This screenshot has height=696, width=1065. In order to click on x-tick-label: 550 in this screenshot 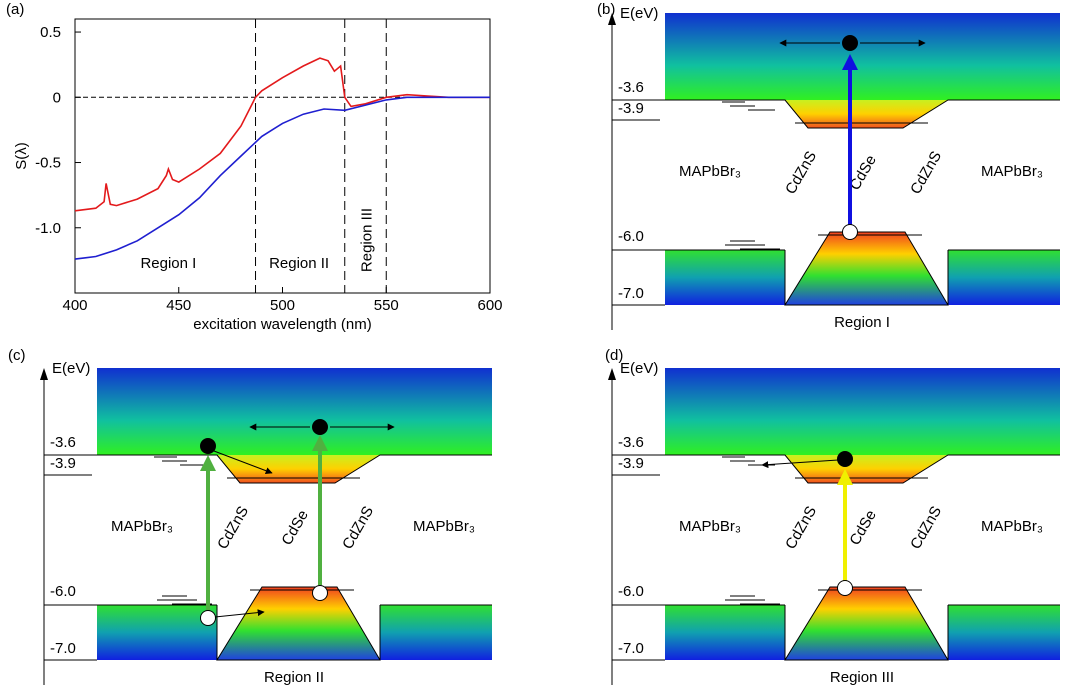, I will do `click(386, 305)`.